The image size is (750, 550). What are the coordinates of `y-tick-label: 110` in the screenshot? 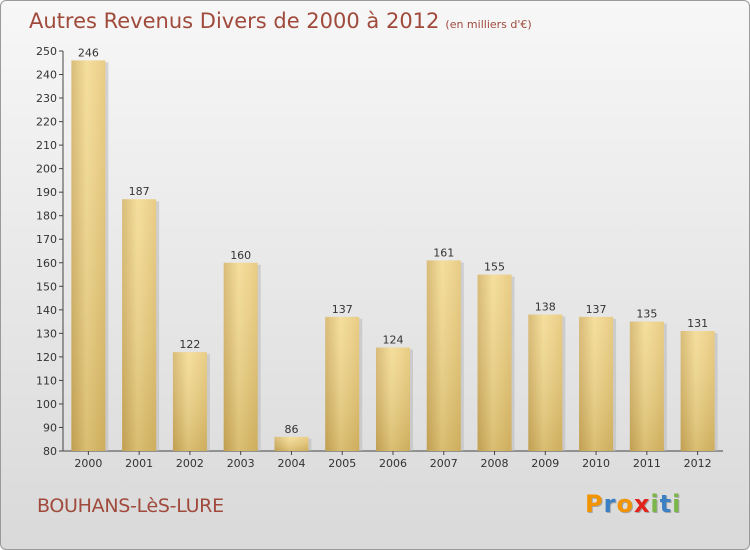 It's located at (46, 380).